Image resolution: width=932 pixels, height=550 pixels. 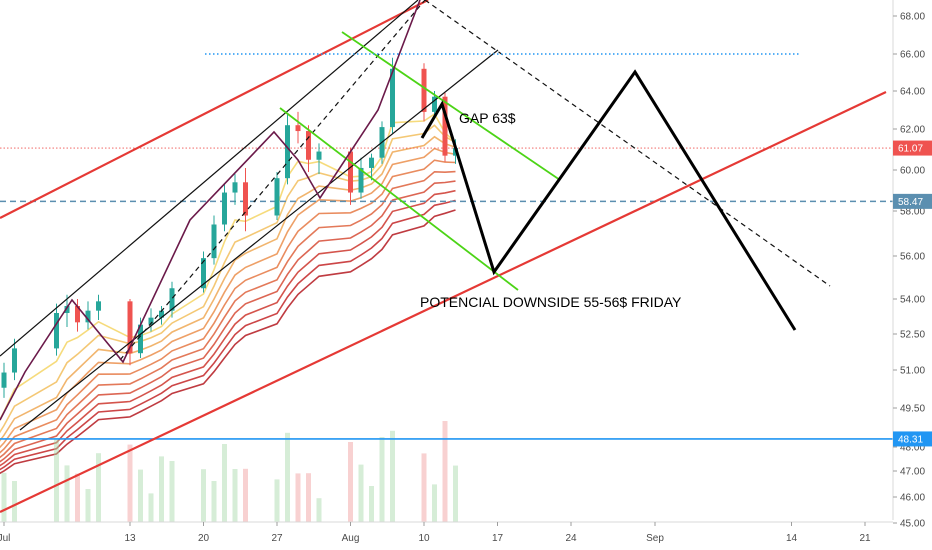 What do you see at coordinates (130, 538) in the screenshot?
I see `x-tick-label: 13` at bounding box center [130, 538].